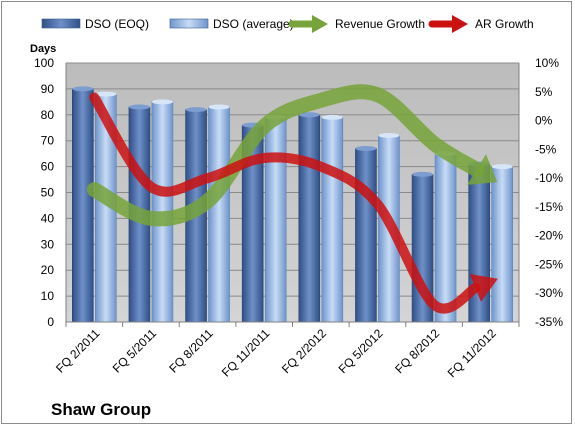  Describe the element at coordinates (546, 149) in the screenshot. I see `right-tick-label: -5%` at that location.